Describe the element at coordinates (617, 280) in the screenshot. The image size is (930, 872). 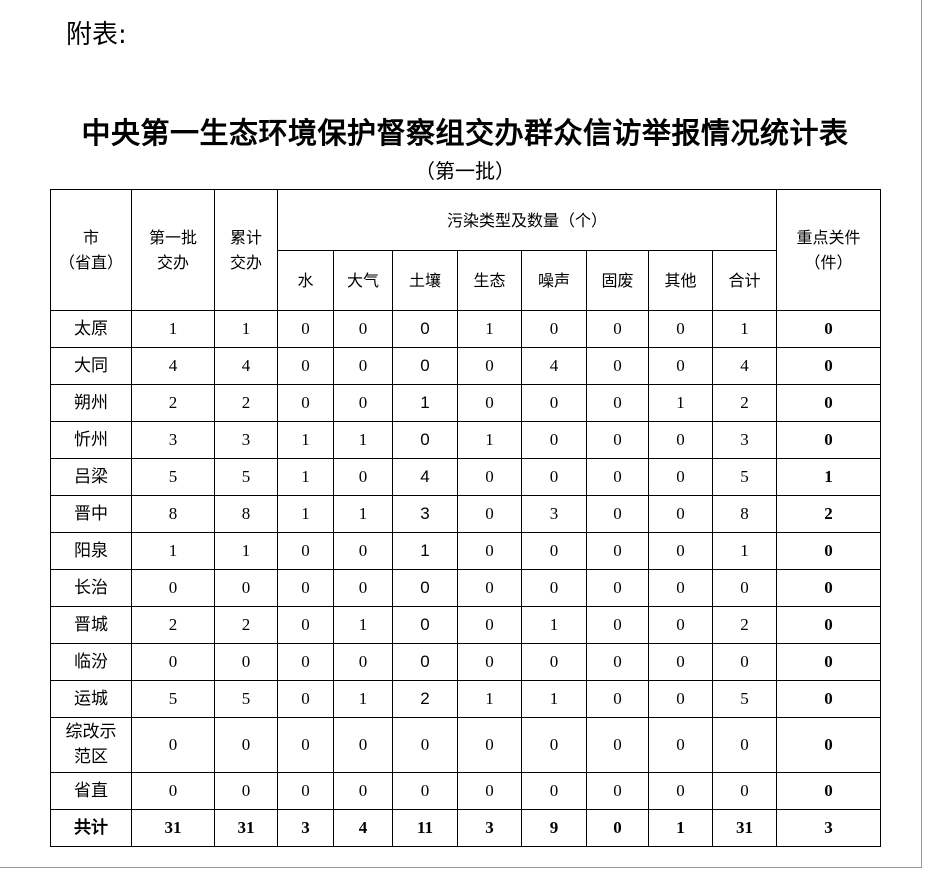
I see `header-pollution-type: 固废` at that location.